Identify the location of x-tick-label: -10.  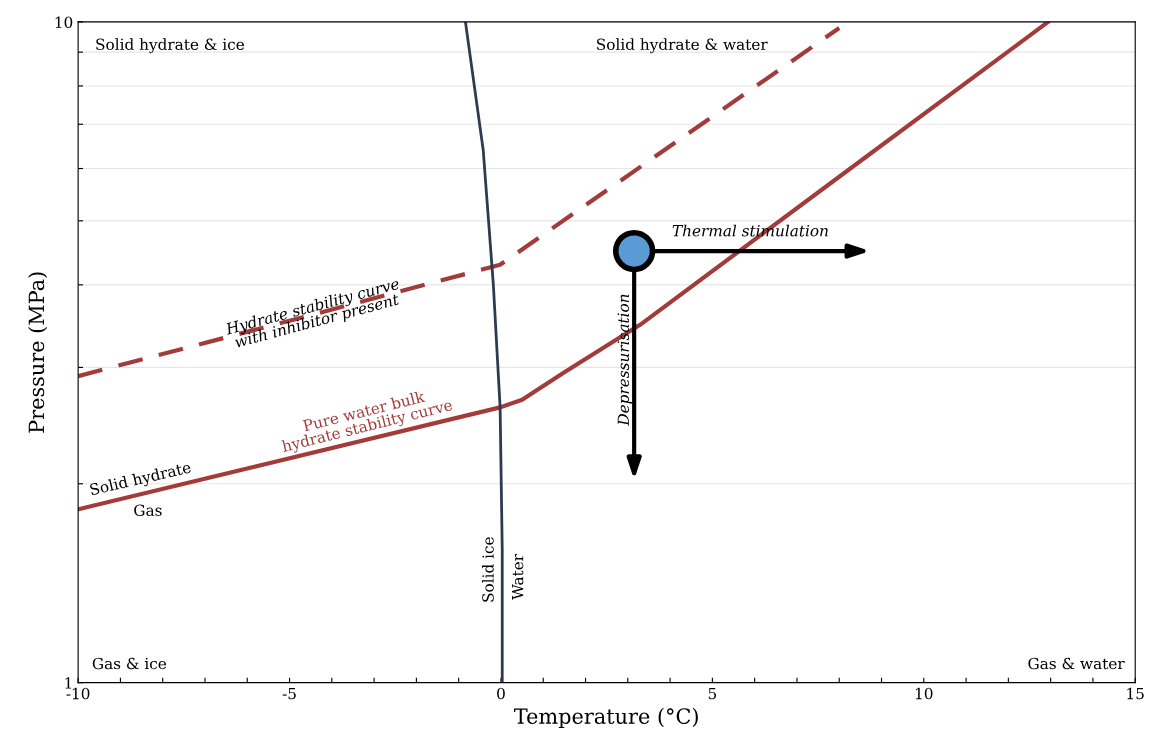
(78, 693).